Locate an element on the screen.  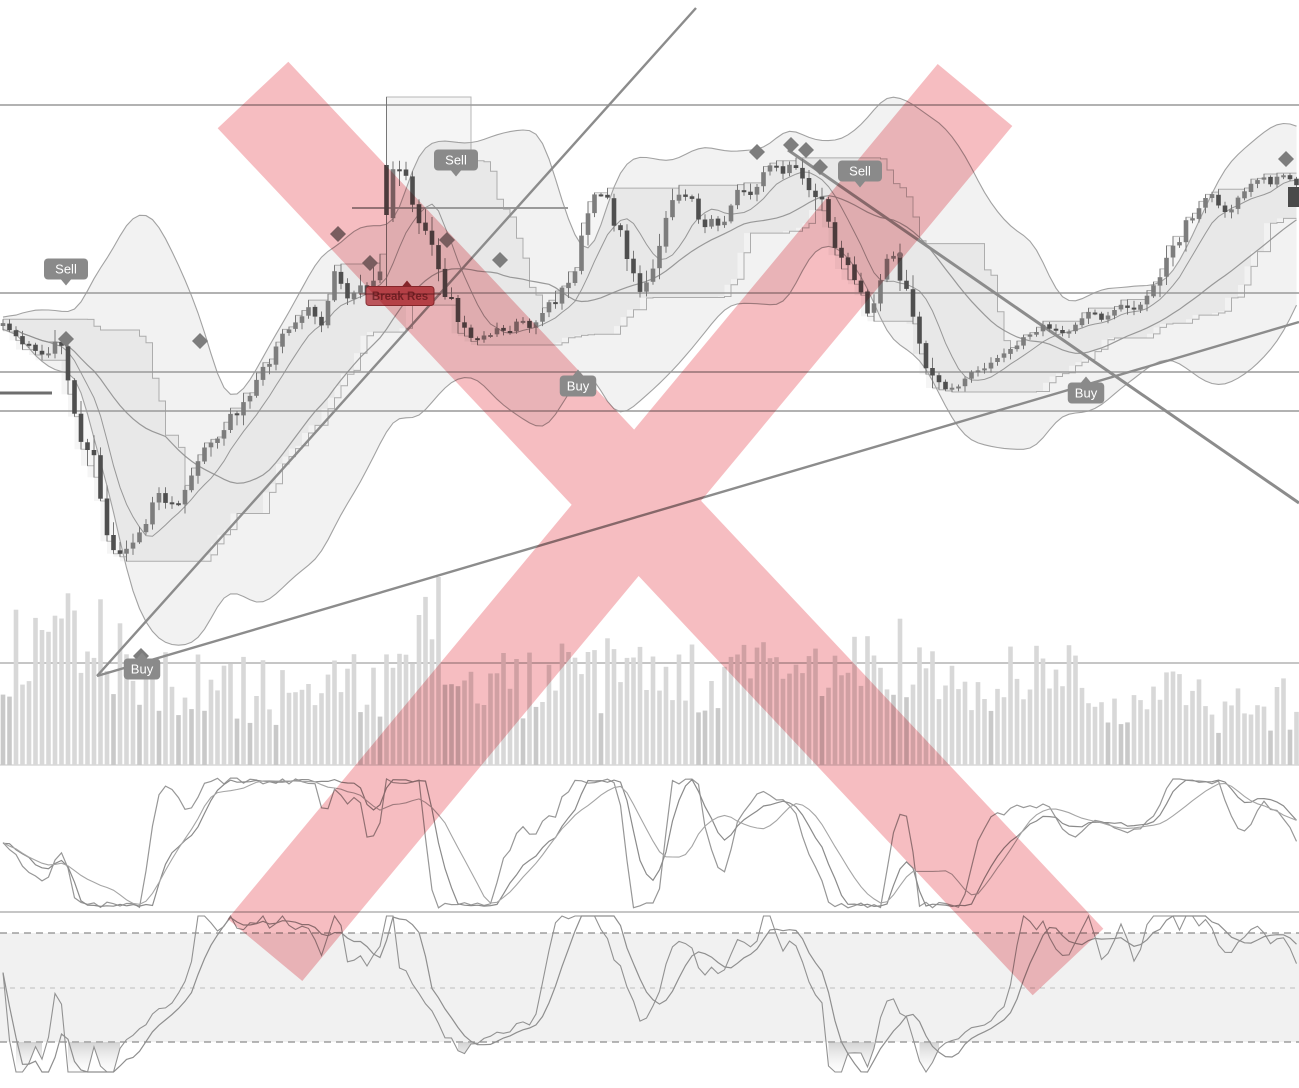
current-price-marker is located at coordinates (1293, 197).